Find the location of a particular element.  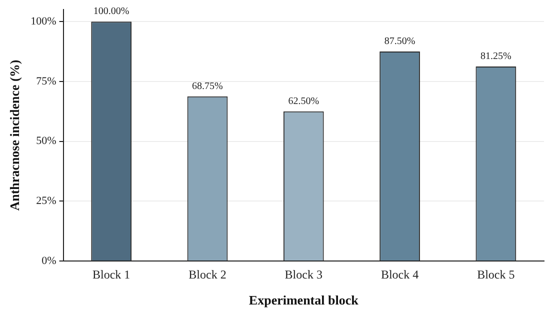

y-tick-label: 0% is located at coordinates (49, 260).